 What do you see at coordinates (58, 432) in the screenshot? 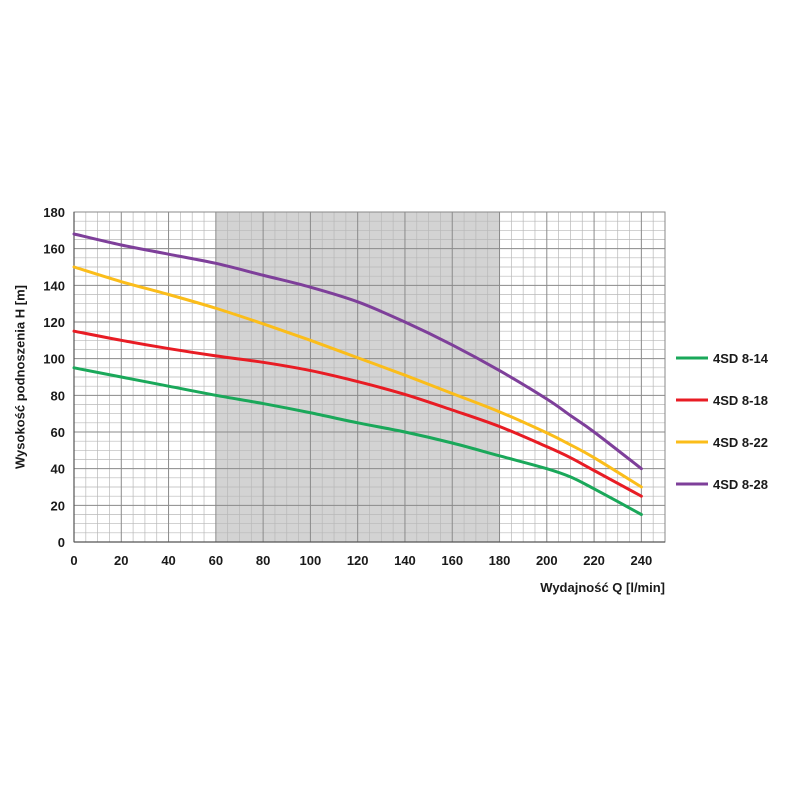
I see `y-tick-label: 60` at bounding box center [58, 432].